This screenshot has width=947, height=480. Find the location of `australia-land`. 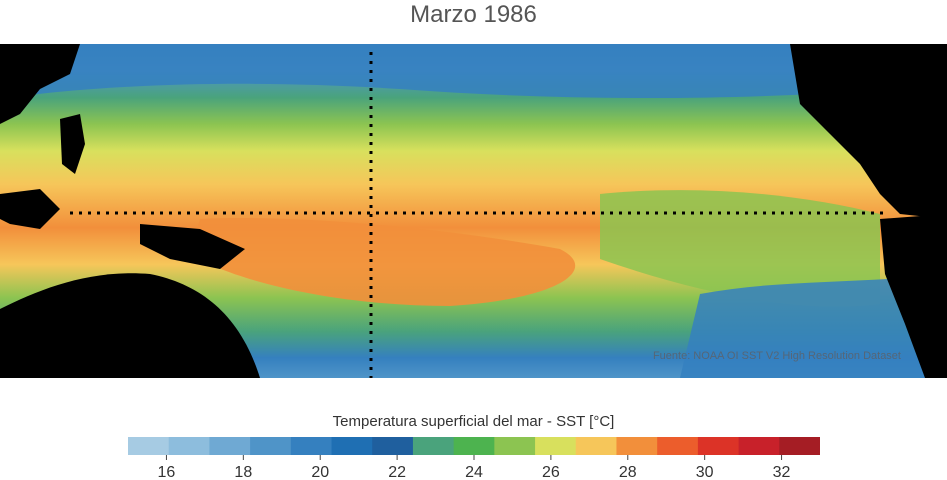

australia-land is located at coordinates (130, 325).